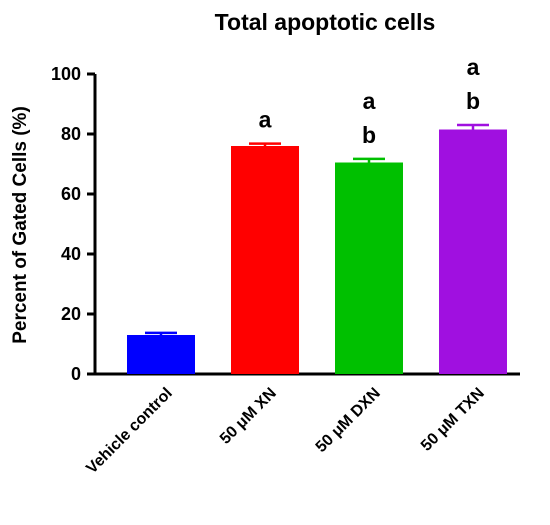 This screenshot has height=525, width=550. Describe the element at coordinates (66, 74) in the screenshot. I see `y-tick-label: 100` at that location.